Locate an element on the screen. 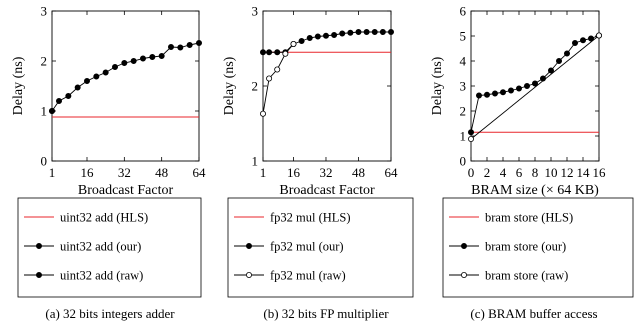  plot-frame is located at coordinates (125, 86).